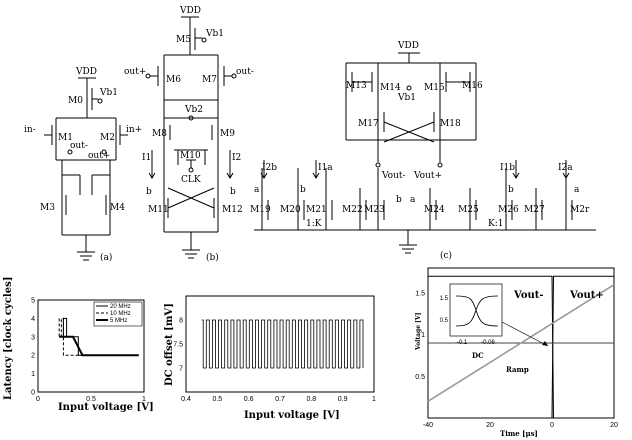 This screenshot has width=632, height=440. Describe the element at coordinates (135, 72) in the screenshot. I see `label-b-out-plus: out+` at that location.